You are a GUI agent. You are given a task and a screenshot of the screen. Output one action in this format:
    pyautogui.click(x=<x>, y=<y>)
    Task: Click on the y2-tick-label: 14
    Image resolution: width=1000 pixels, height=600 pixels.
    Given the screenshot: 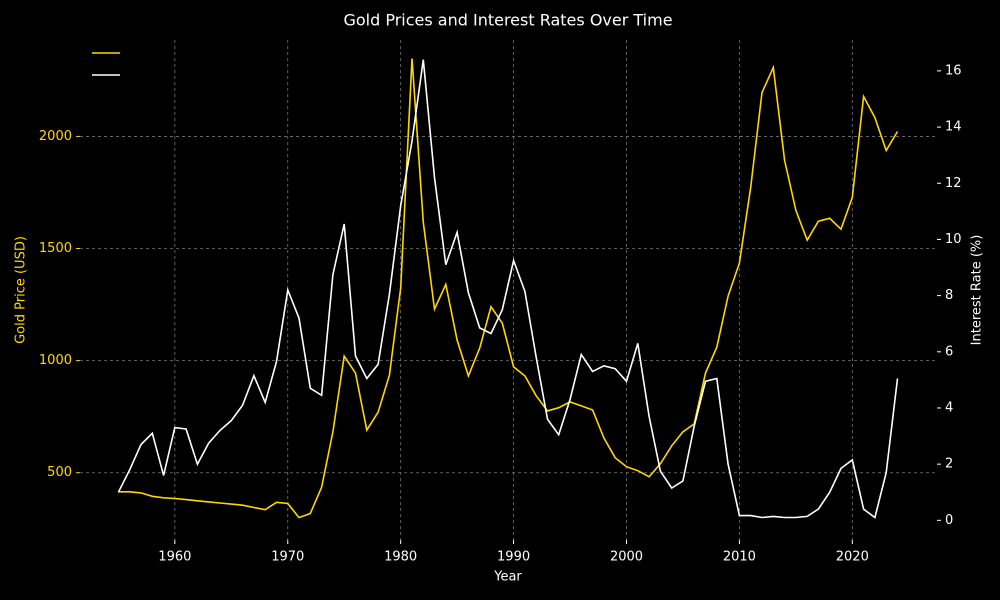 What is the action you would take?
    pyautogui.click(x=953, y=127)
    